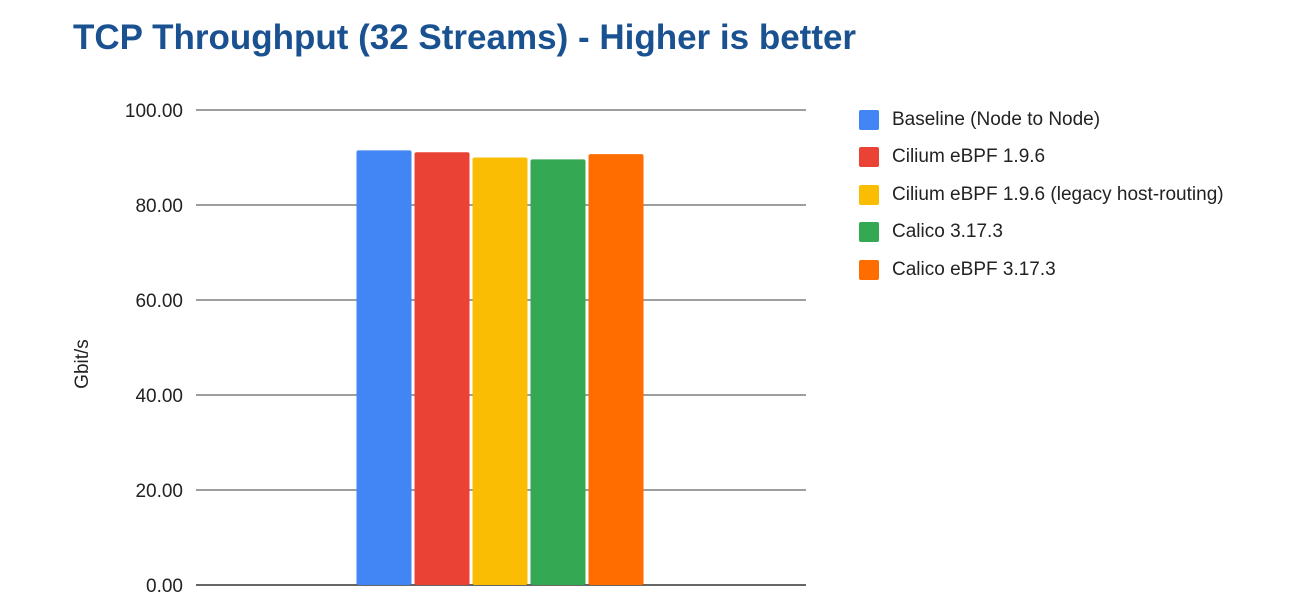 The image size is (1316, 601). I want to click on y-tick-label: 0.00, so click(164, 586).